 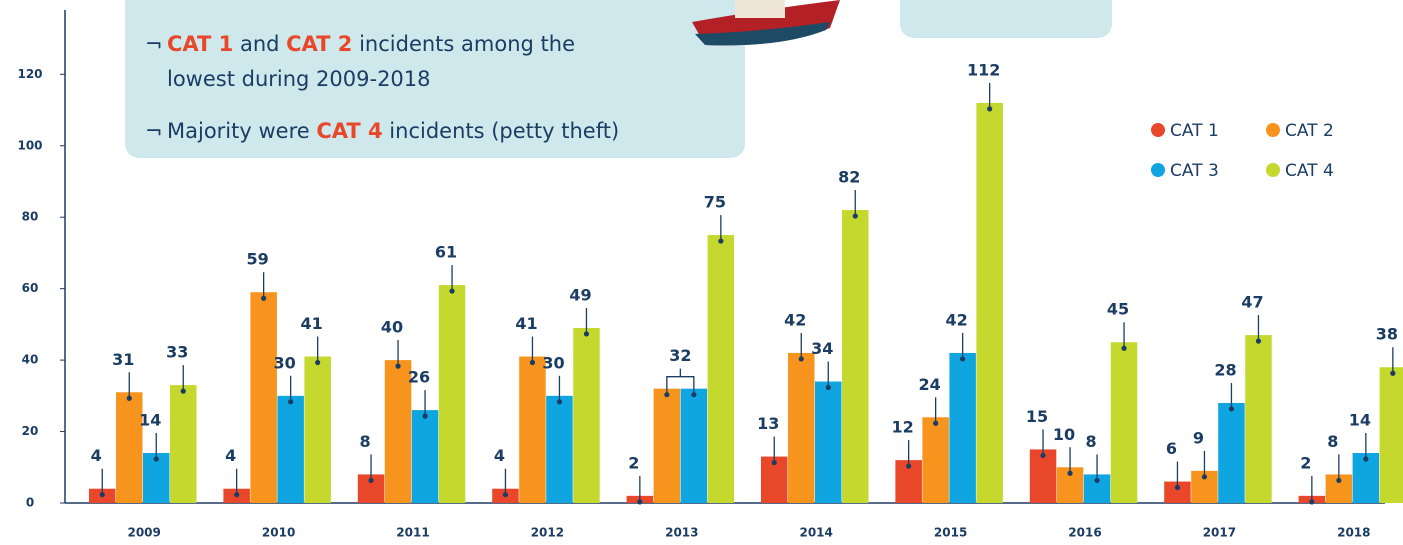 What do you see at coordinates (419, 377) in the screenshot?
I see `value-label: 26` at bounding box center [419, 377].